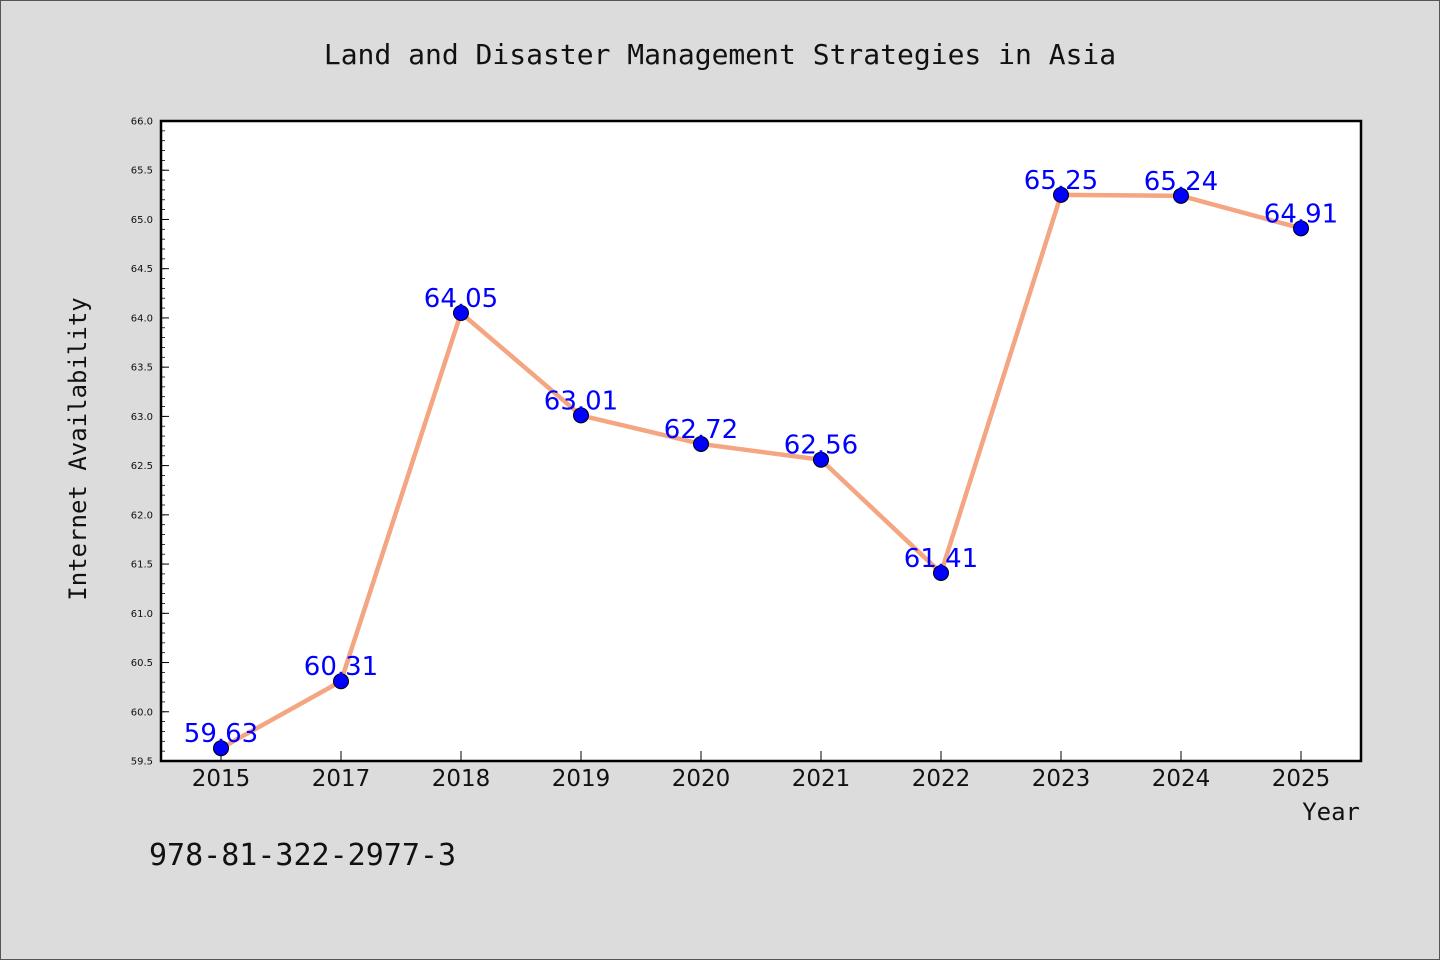 This screenshot has width=1440, height=960. I want to click on x-axis-title: Year, so click(1331, 812).